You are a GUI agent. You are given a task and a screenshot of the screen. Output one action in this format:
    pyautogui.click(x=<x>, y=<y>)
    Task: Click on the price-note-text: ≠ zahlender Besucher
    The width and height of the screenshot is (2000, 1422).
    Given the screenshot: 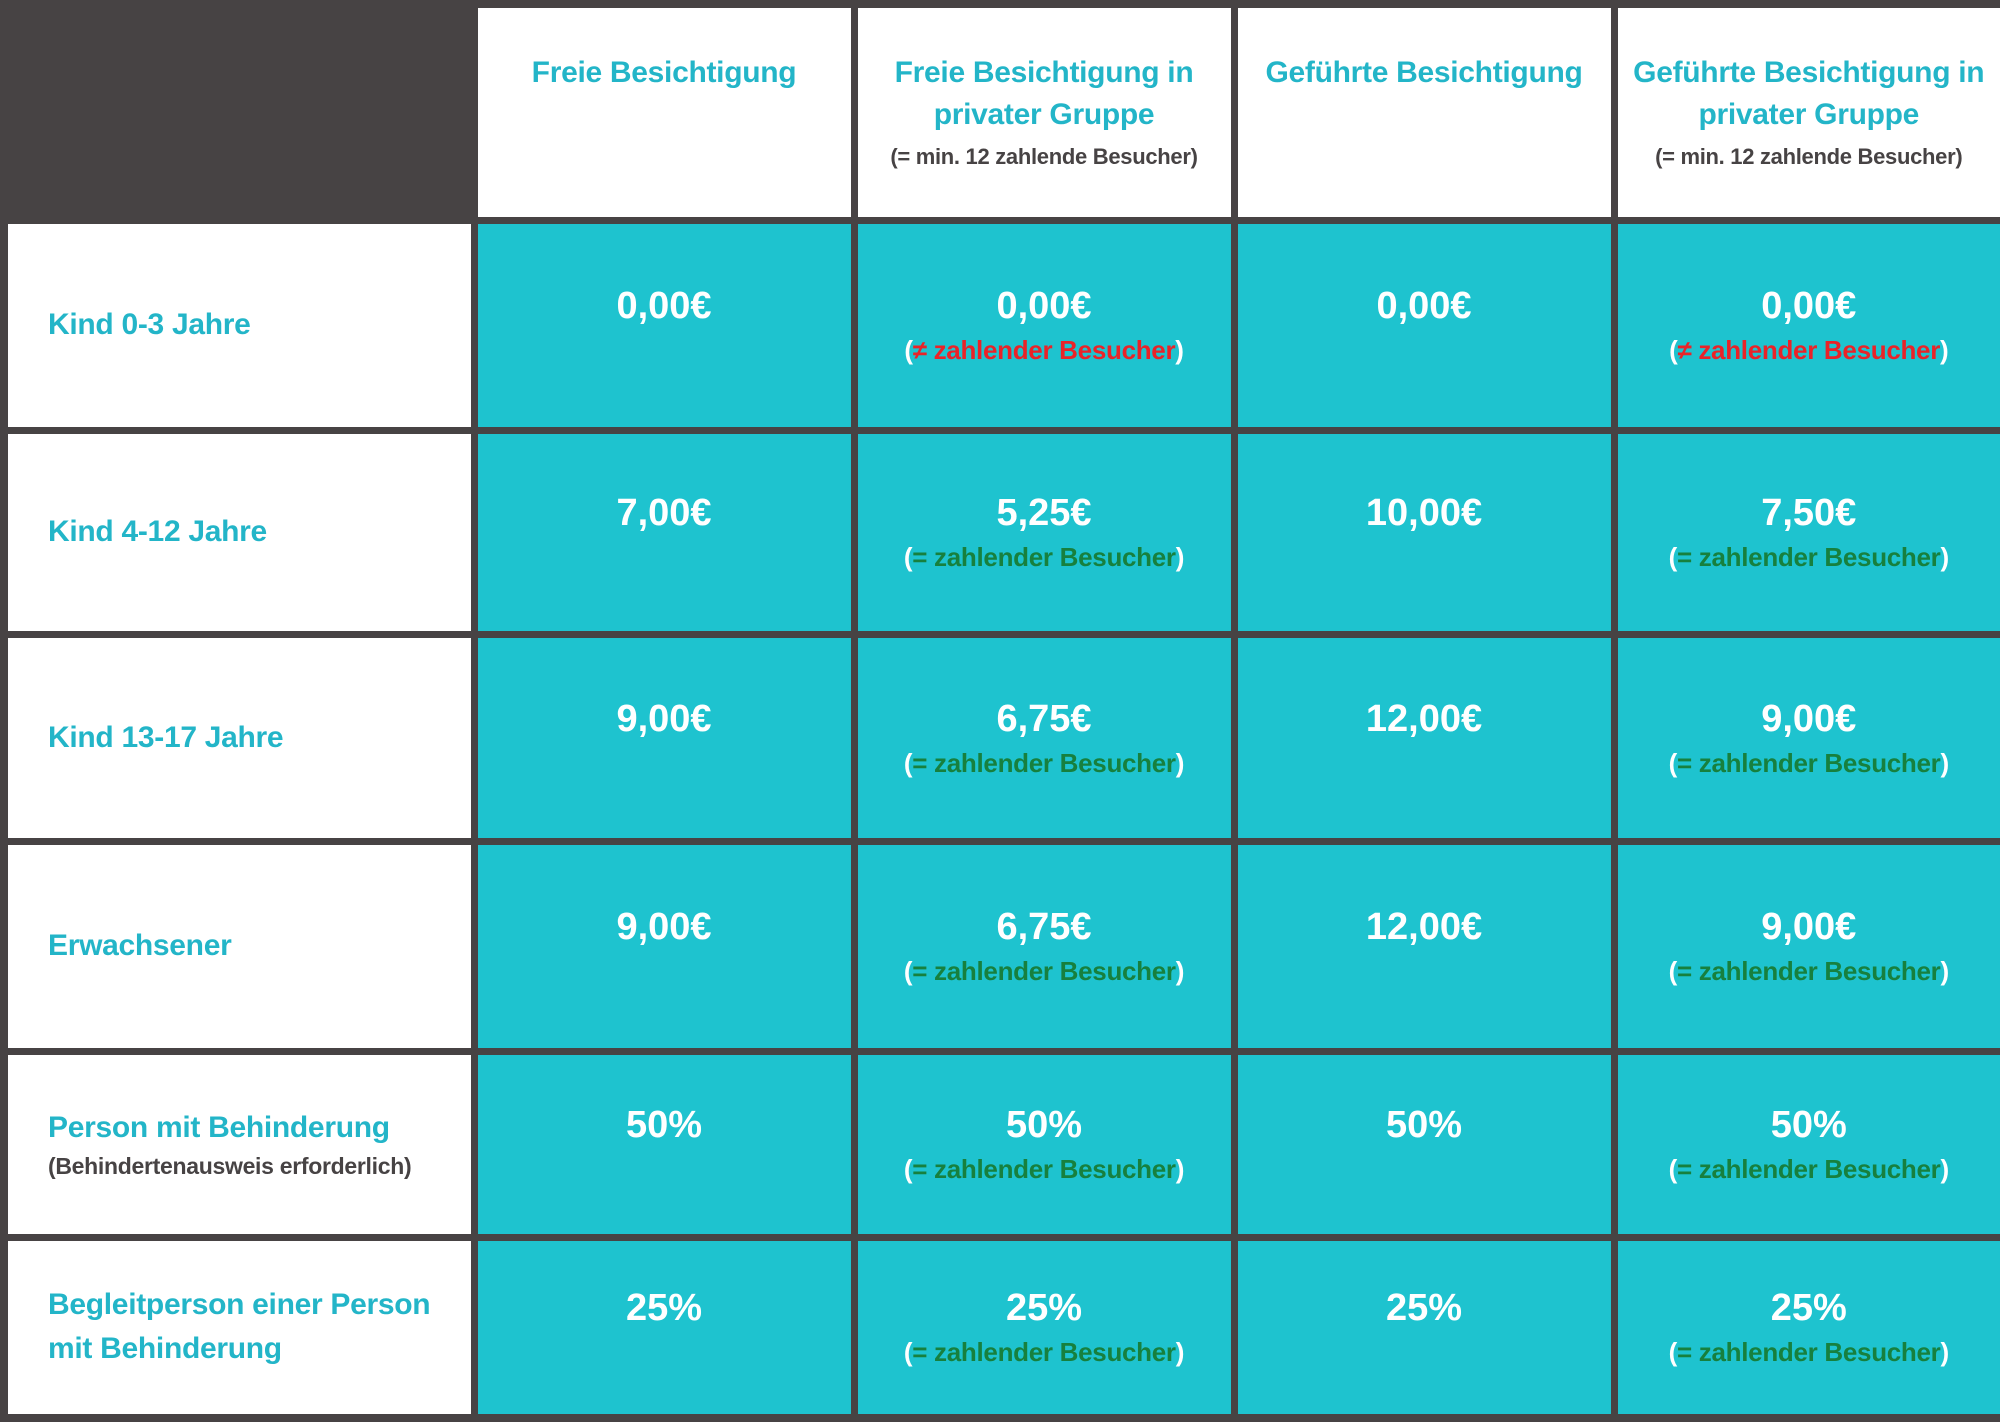 What is the action you would take?
    pyautogui.click(x=1044, y=350)
    